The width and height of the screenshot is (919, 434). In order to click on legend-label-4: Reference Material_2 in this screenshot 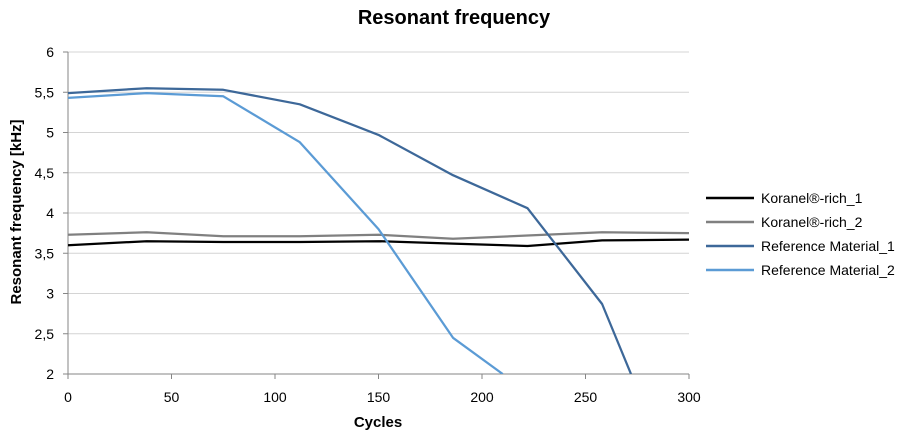, I will do `click(828, 270)`.